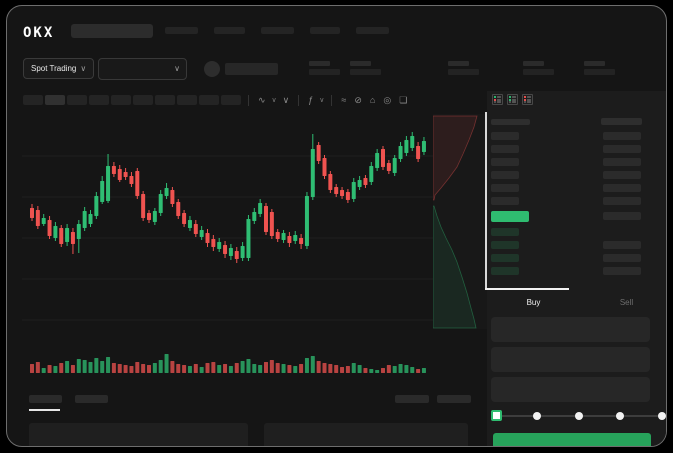  What do you see at coordinates (344, 99) in the screenshot?
I see `line-tool-icon: ≈` at bounding box center [344, 99].